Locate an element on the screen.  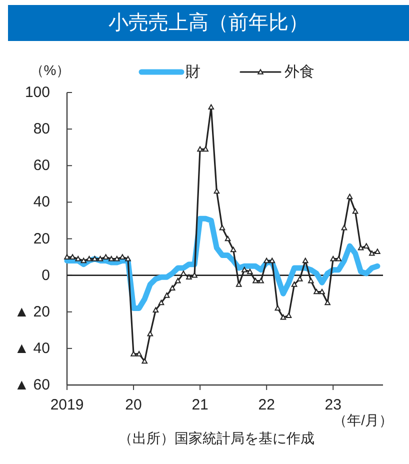
x-tick-label: 20 is located at coordinates (133, 405).